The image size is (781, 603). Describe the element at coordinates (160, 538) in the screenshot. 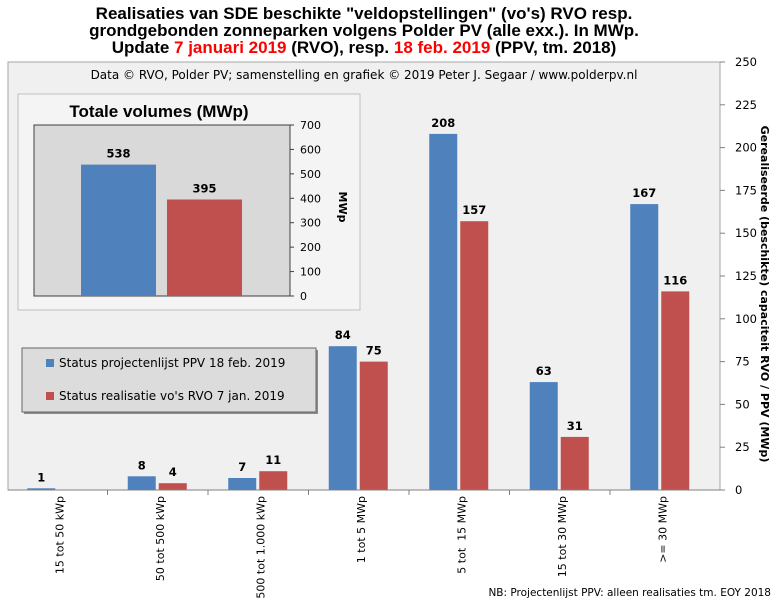

I see `category-label: 50 tot 500 kWp` at that location.